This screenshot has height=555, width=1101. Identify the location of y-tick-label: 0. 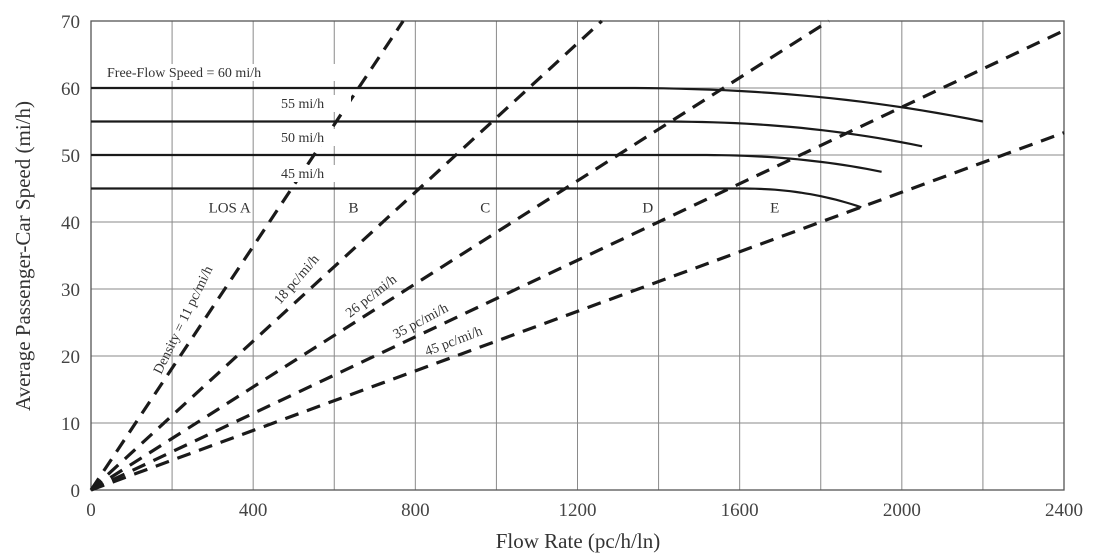
(76, 491).